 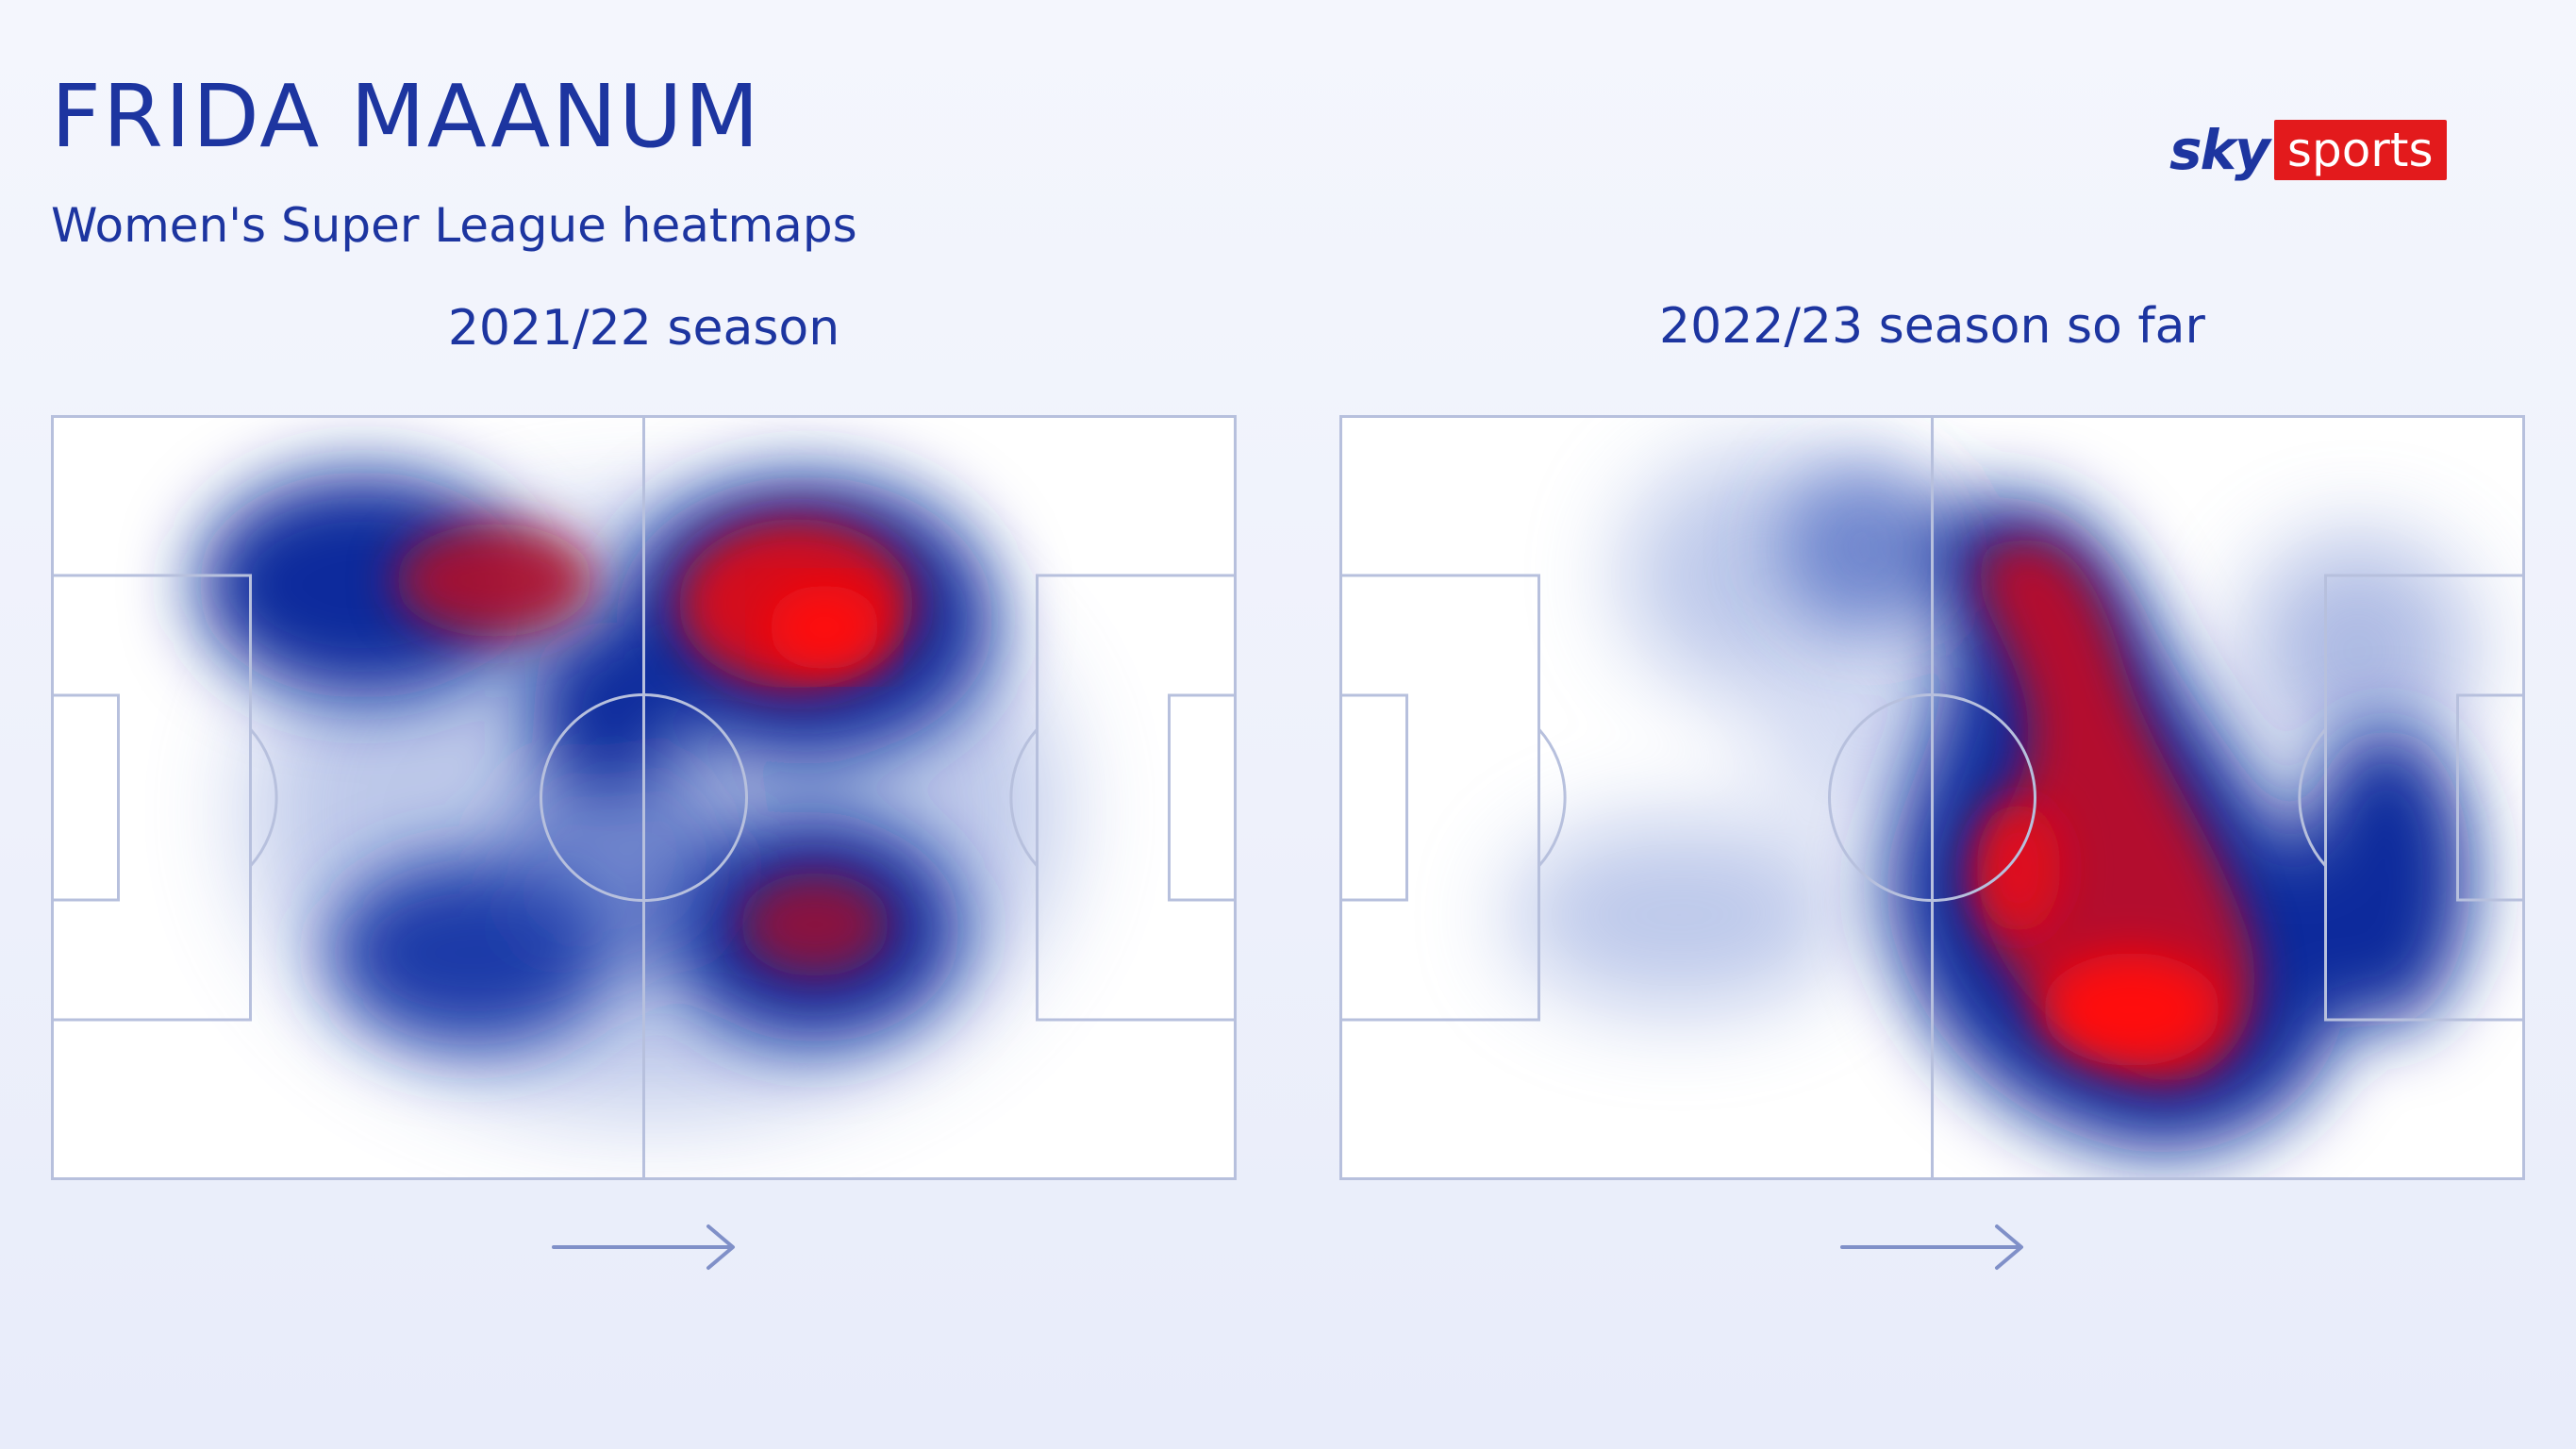 I want to click on sky-sports-logo: sky sports, so click(x=2308, y=150).